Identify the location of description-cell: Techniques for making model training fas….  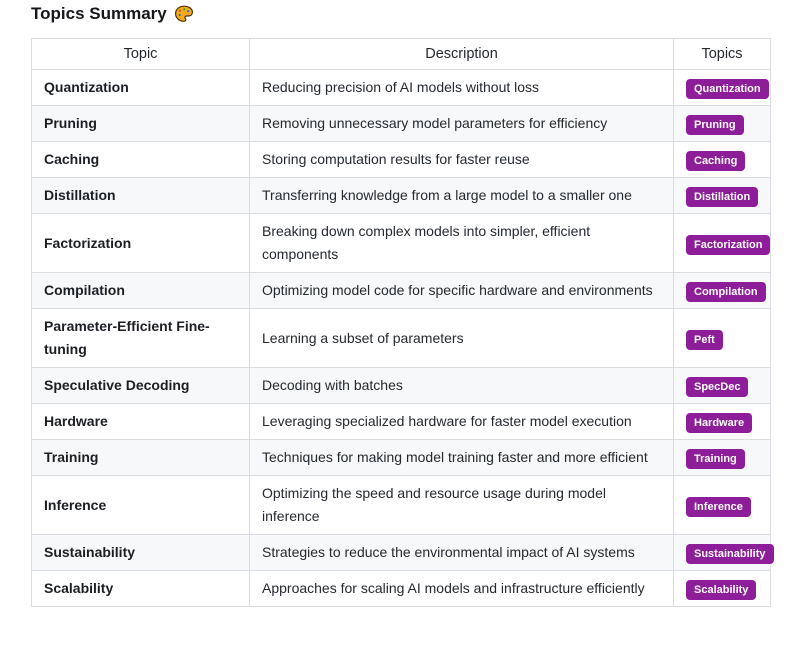
(461, 457).